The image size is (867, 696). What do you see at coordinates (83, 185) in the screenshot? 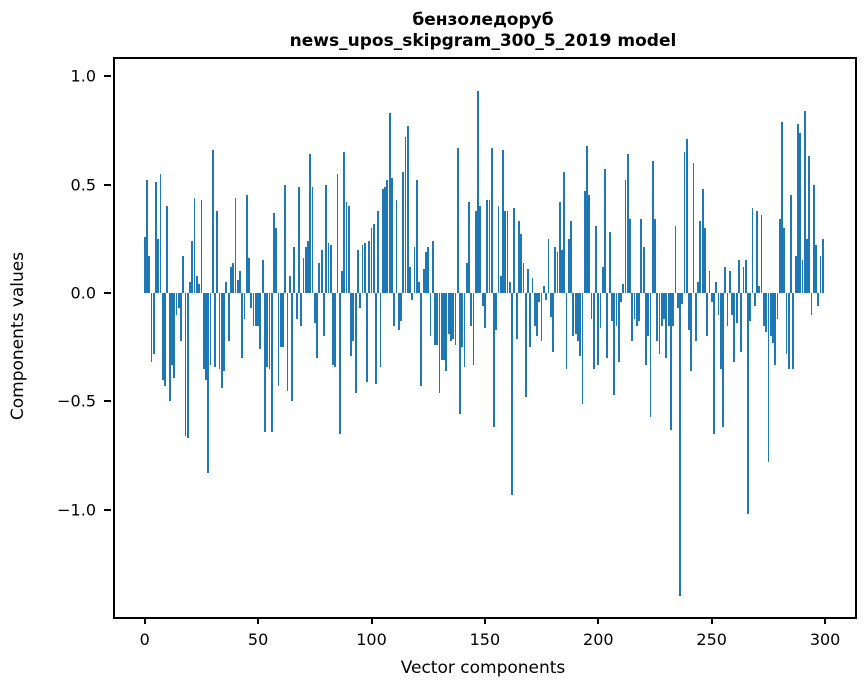
I see `y-tick-label: 0.5` at bounding box center [83, 185].